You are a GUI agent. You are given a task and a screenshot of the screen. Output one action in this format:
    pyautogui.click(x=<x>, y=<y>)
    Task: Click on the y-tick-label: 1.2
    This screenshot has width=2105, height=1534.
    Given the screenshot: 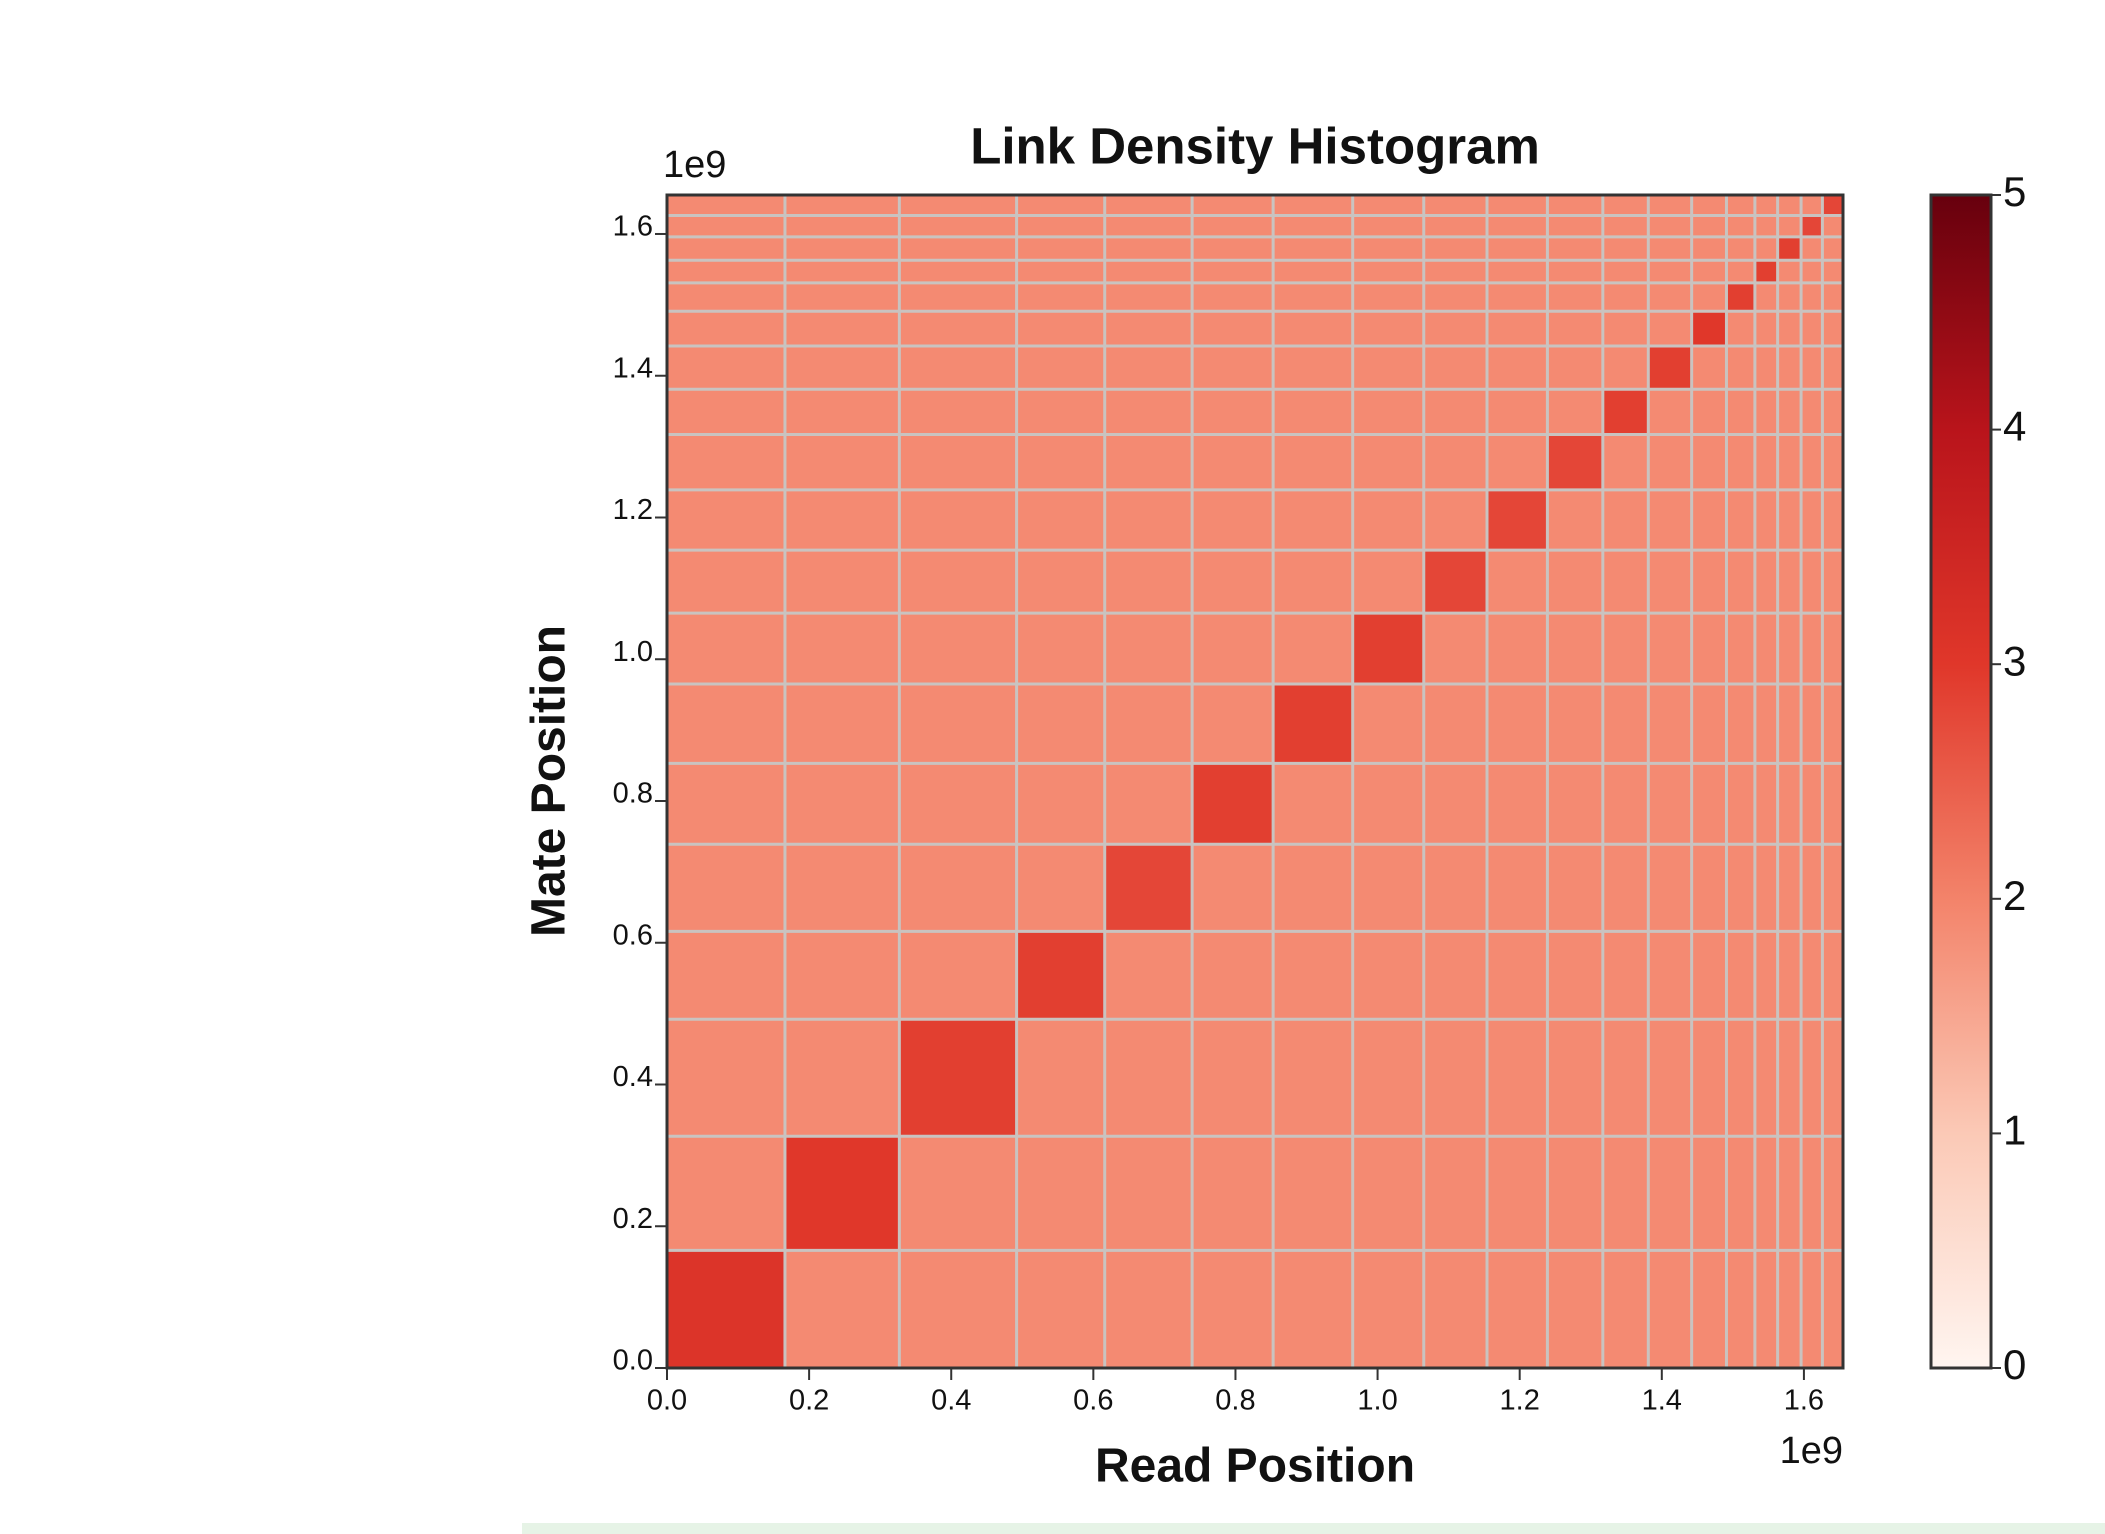 What is the action you would take?
    pyautogui.click(x=633, y=510)
    